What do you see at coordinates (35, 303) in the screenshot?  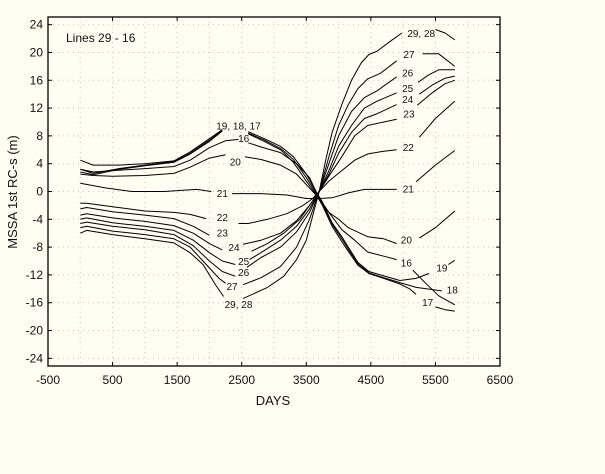 I see `y-tick-label: -16` at bounding box center [35, 303].